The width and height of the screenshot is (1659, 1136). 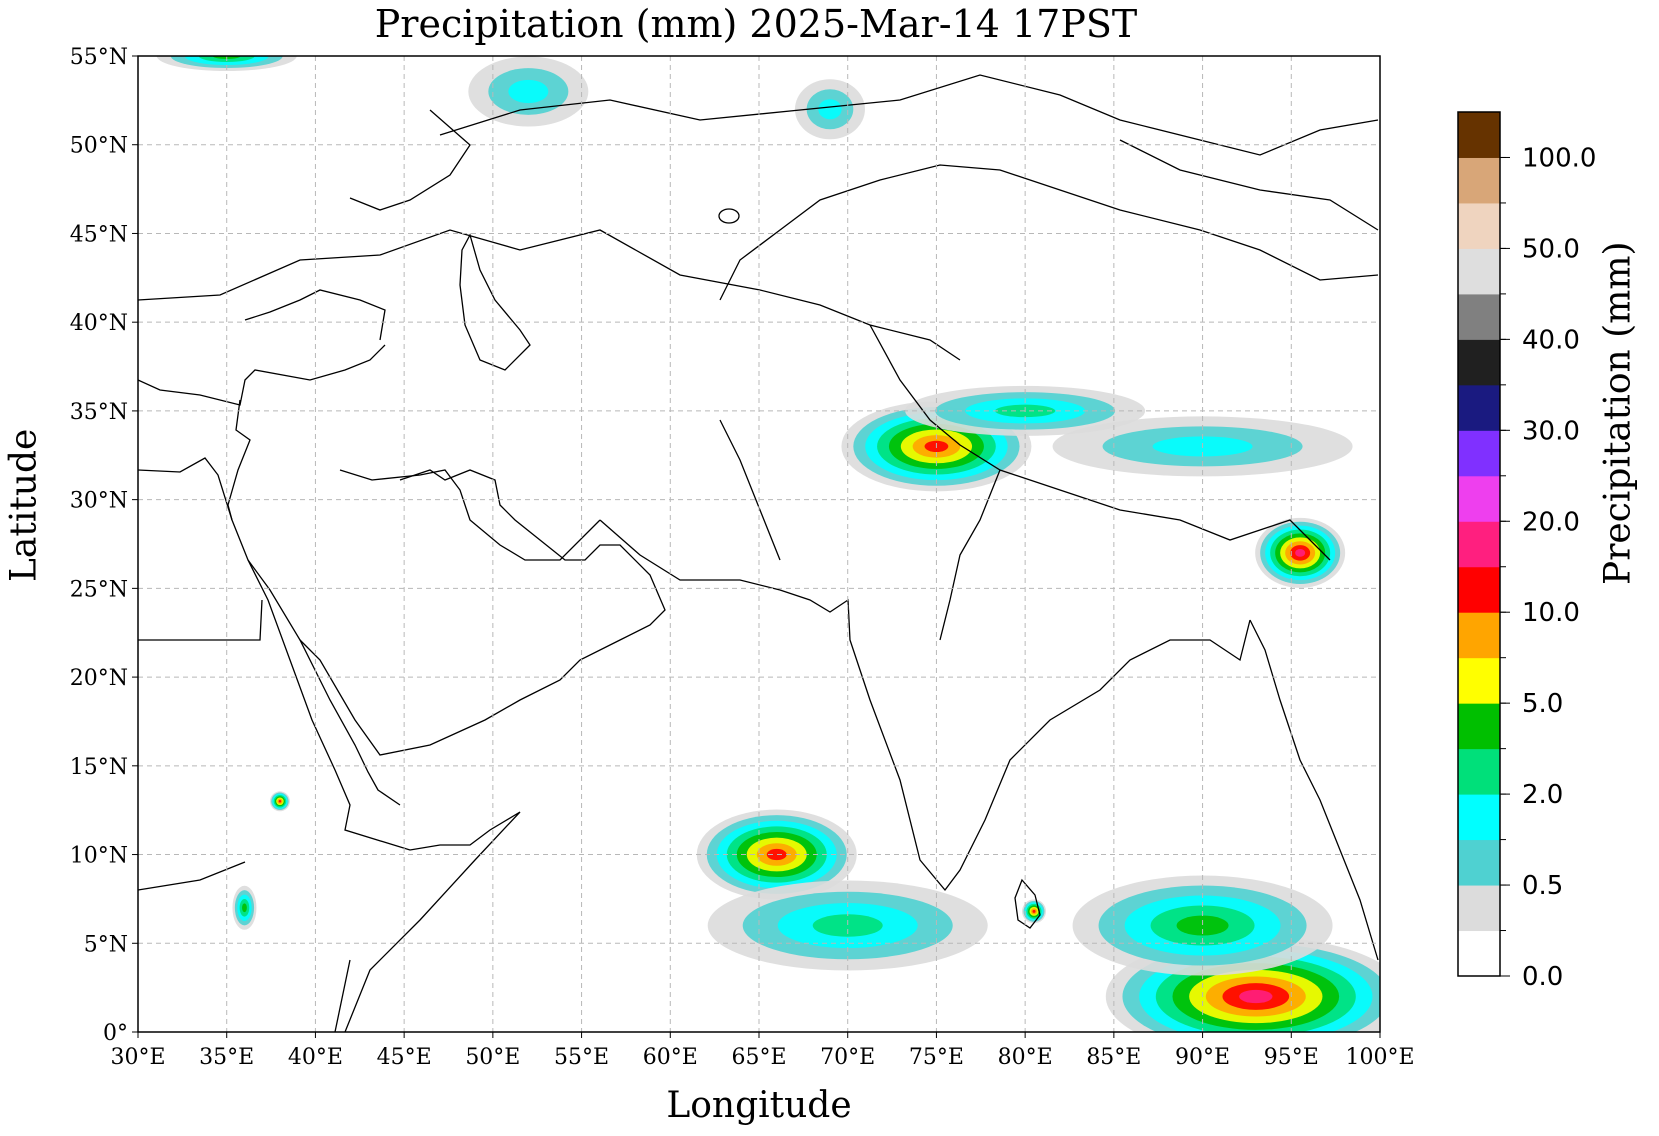 What do you see at coordinates (137, 1057) in the screenshot?
I see `x-tick-label: 30°E` at bounding box center [137, 1057].